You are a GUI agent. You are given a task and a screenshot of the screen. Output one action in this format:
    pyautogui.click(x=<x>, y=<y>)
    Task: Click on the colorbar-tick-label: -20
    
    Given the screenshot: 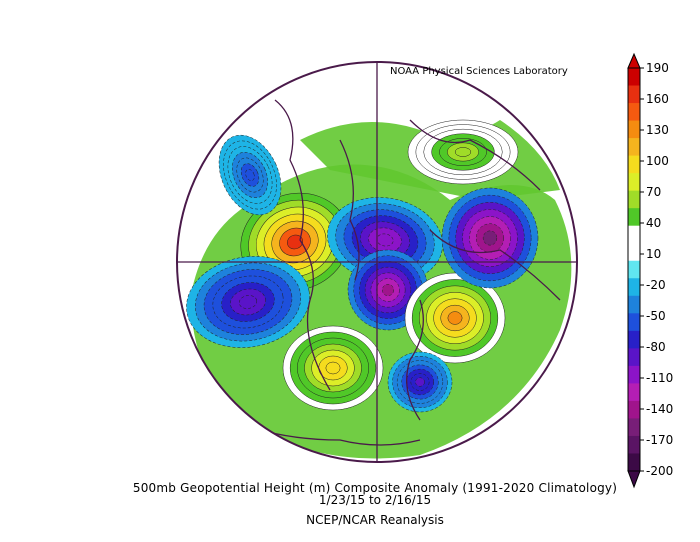 What is the action you would take?
    pyautogui.click(x=656, y=285)
    